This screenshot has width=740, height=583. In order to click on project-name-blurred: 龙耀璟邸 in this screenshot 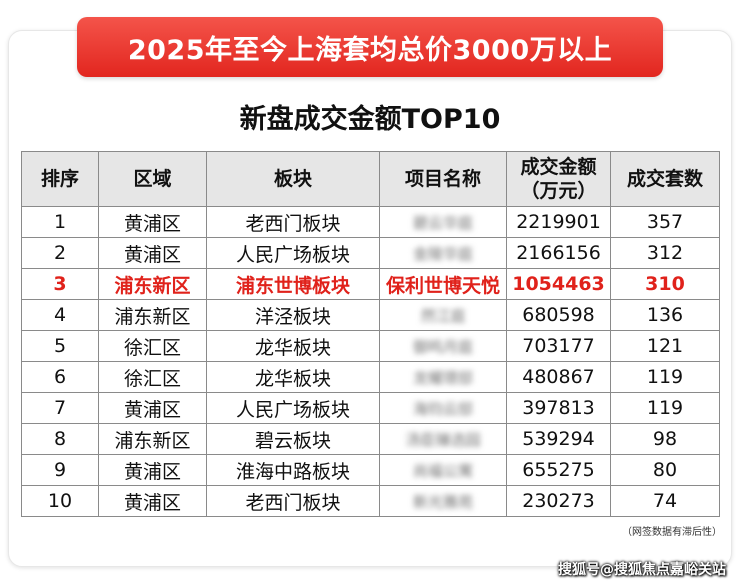, I will do `click(442, 378)`.